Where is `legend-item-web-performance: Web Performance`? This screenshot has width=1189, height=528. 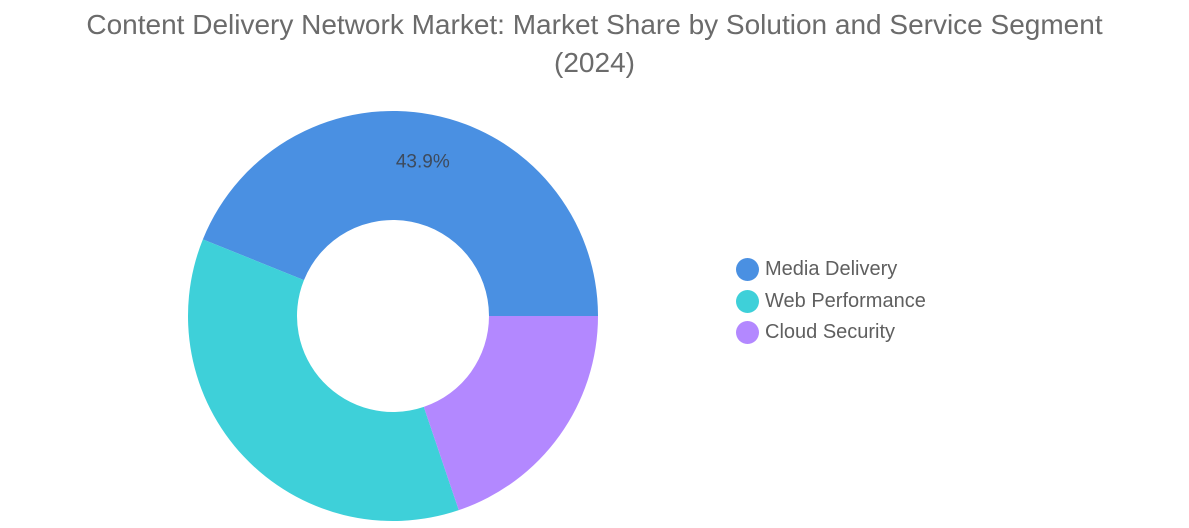
legend-item-web-performance: Web Performance is located at coordinates (831, 302).